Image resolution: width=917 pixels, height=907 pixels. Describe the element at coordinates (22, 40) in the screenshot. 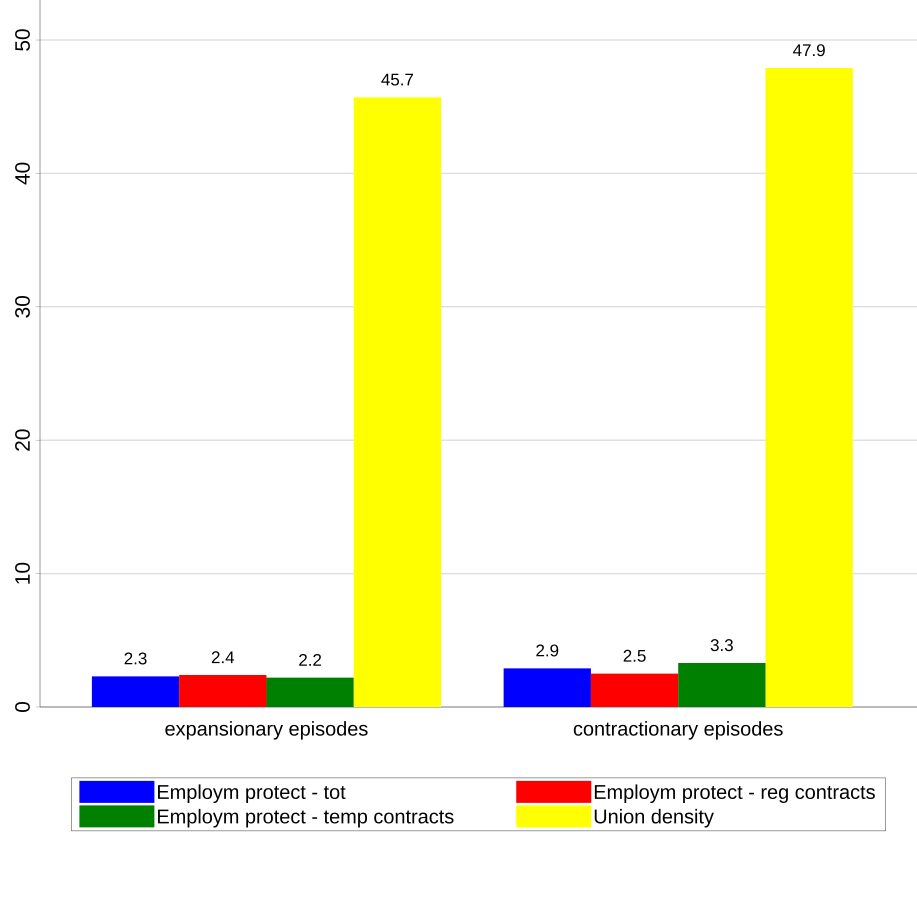

I see `y-tick-label: 50` at that location.